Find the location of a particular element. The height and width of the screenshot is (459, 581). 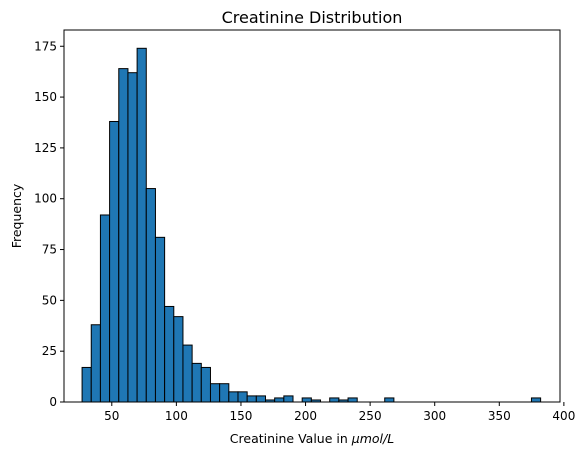

chart-title: Creatinine Distribution is located at coordinates (312, 17).